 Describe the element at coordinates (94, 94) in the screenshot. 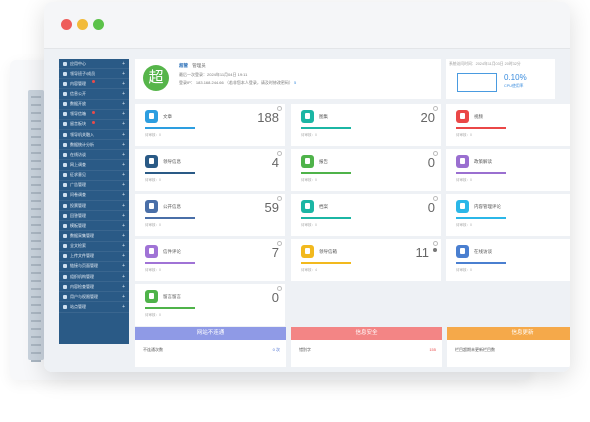

I see `sidebar-item: 信息公开 +` at that location.